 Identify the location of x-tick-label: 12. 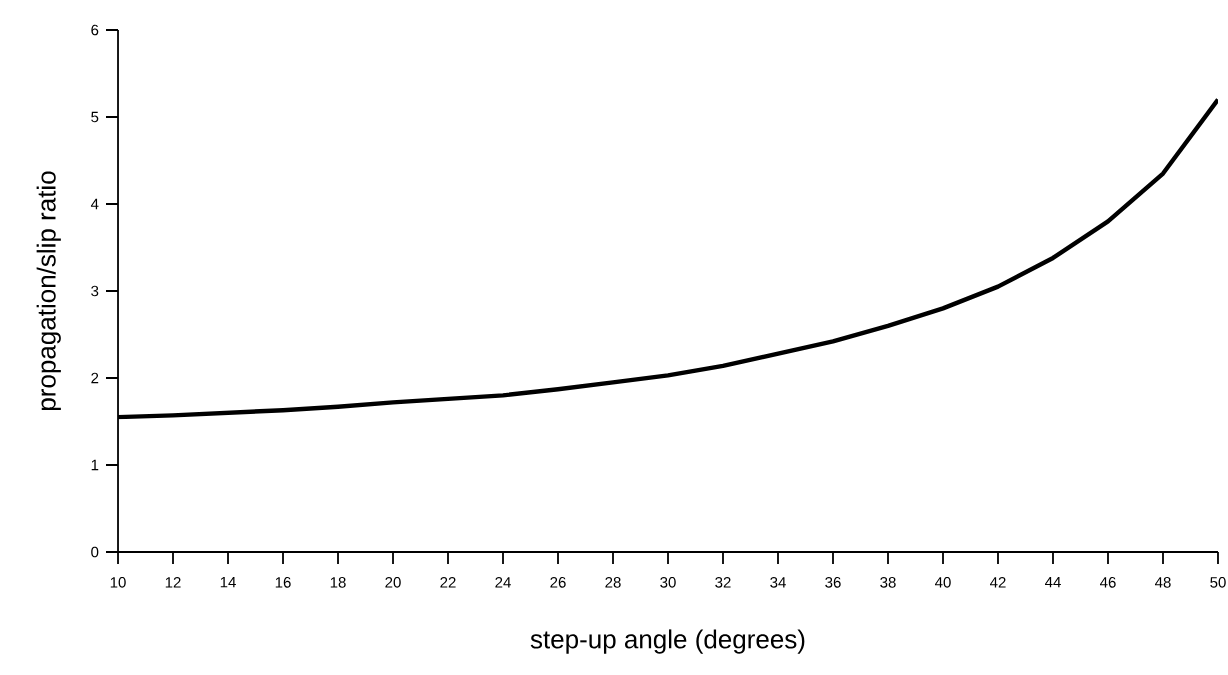
(173, 582).